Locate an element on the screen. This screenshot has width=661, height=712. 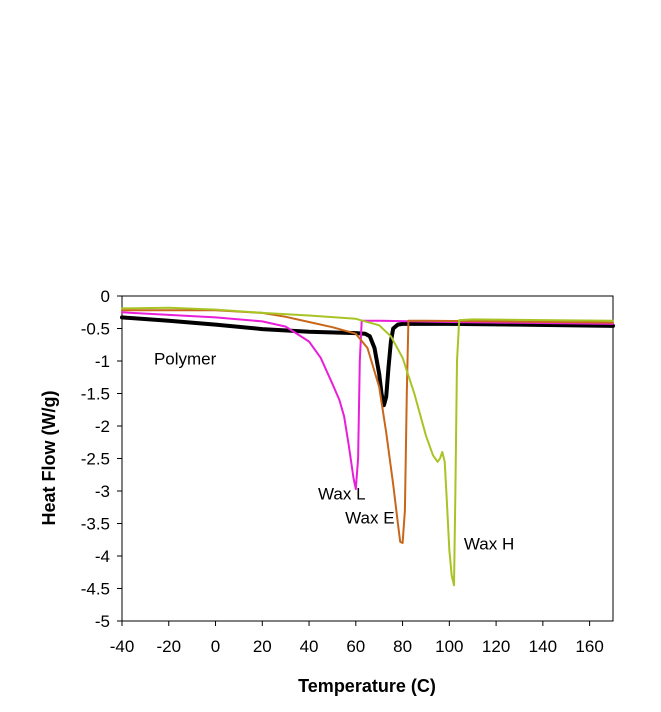
x-axis-title: Temperature (C) is located at coordinates (367, 686).